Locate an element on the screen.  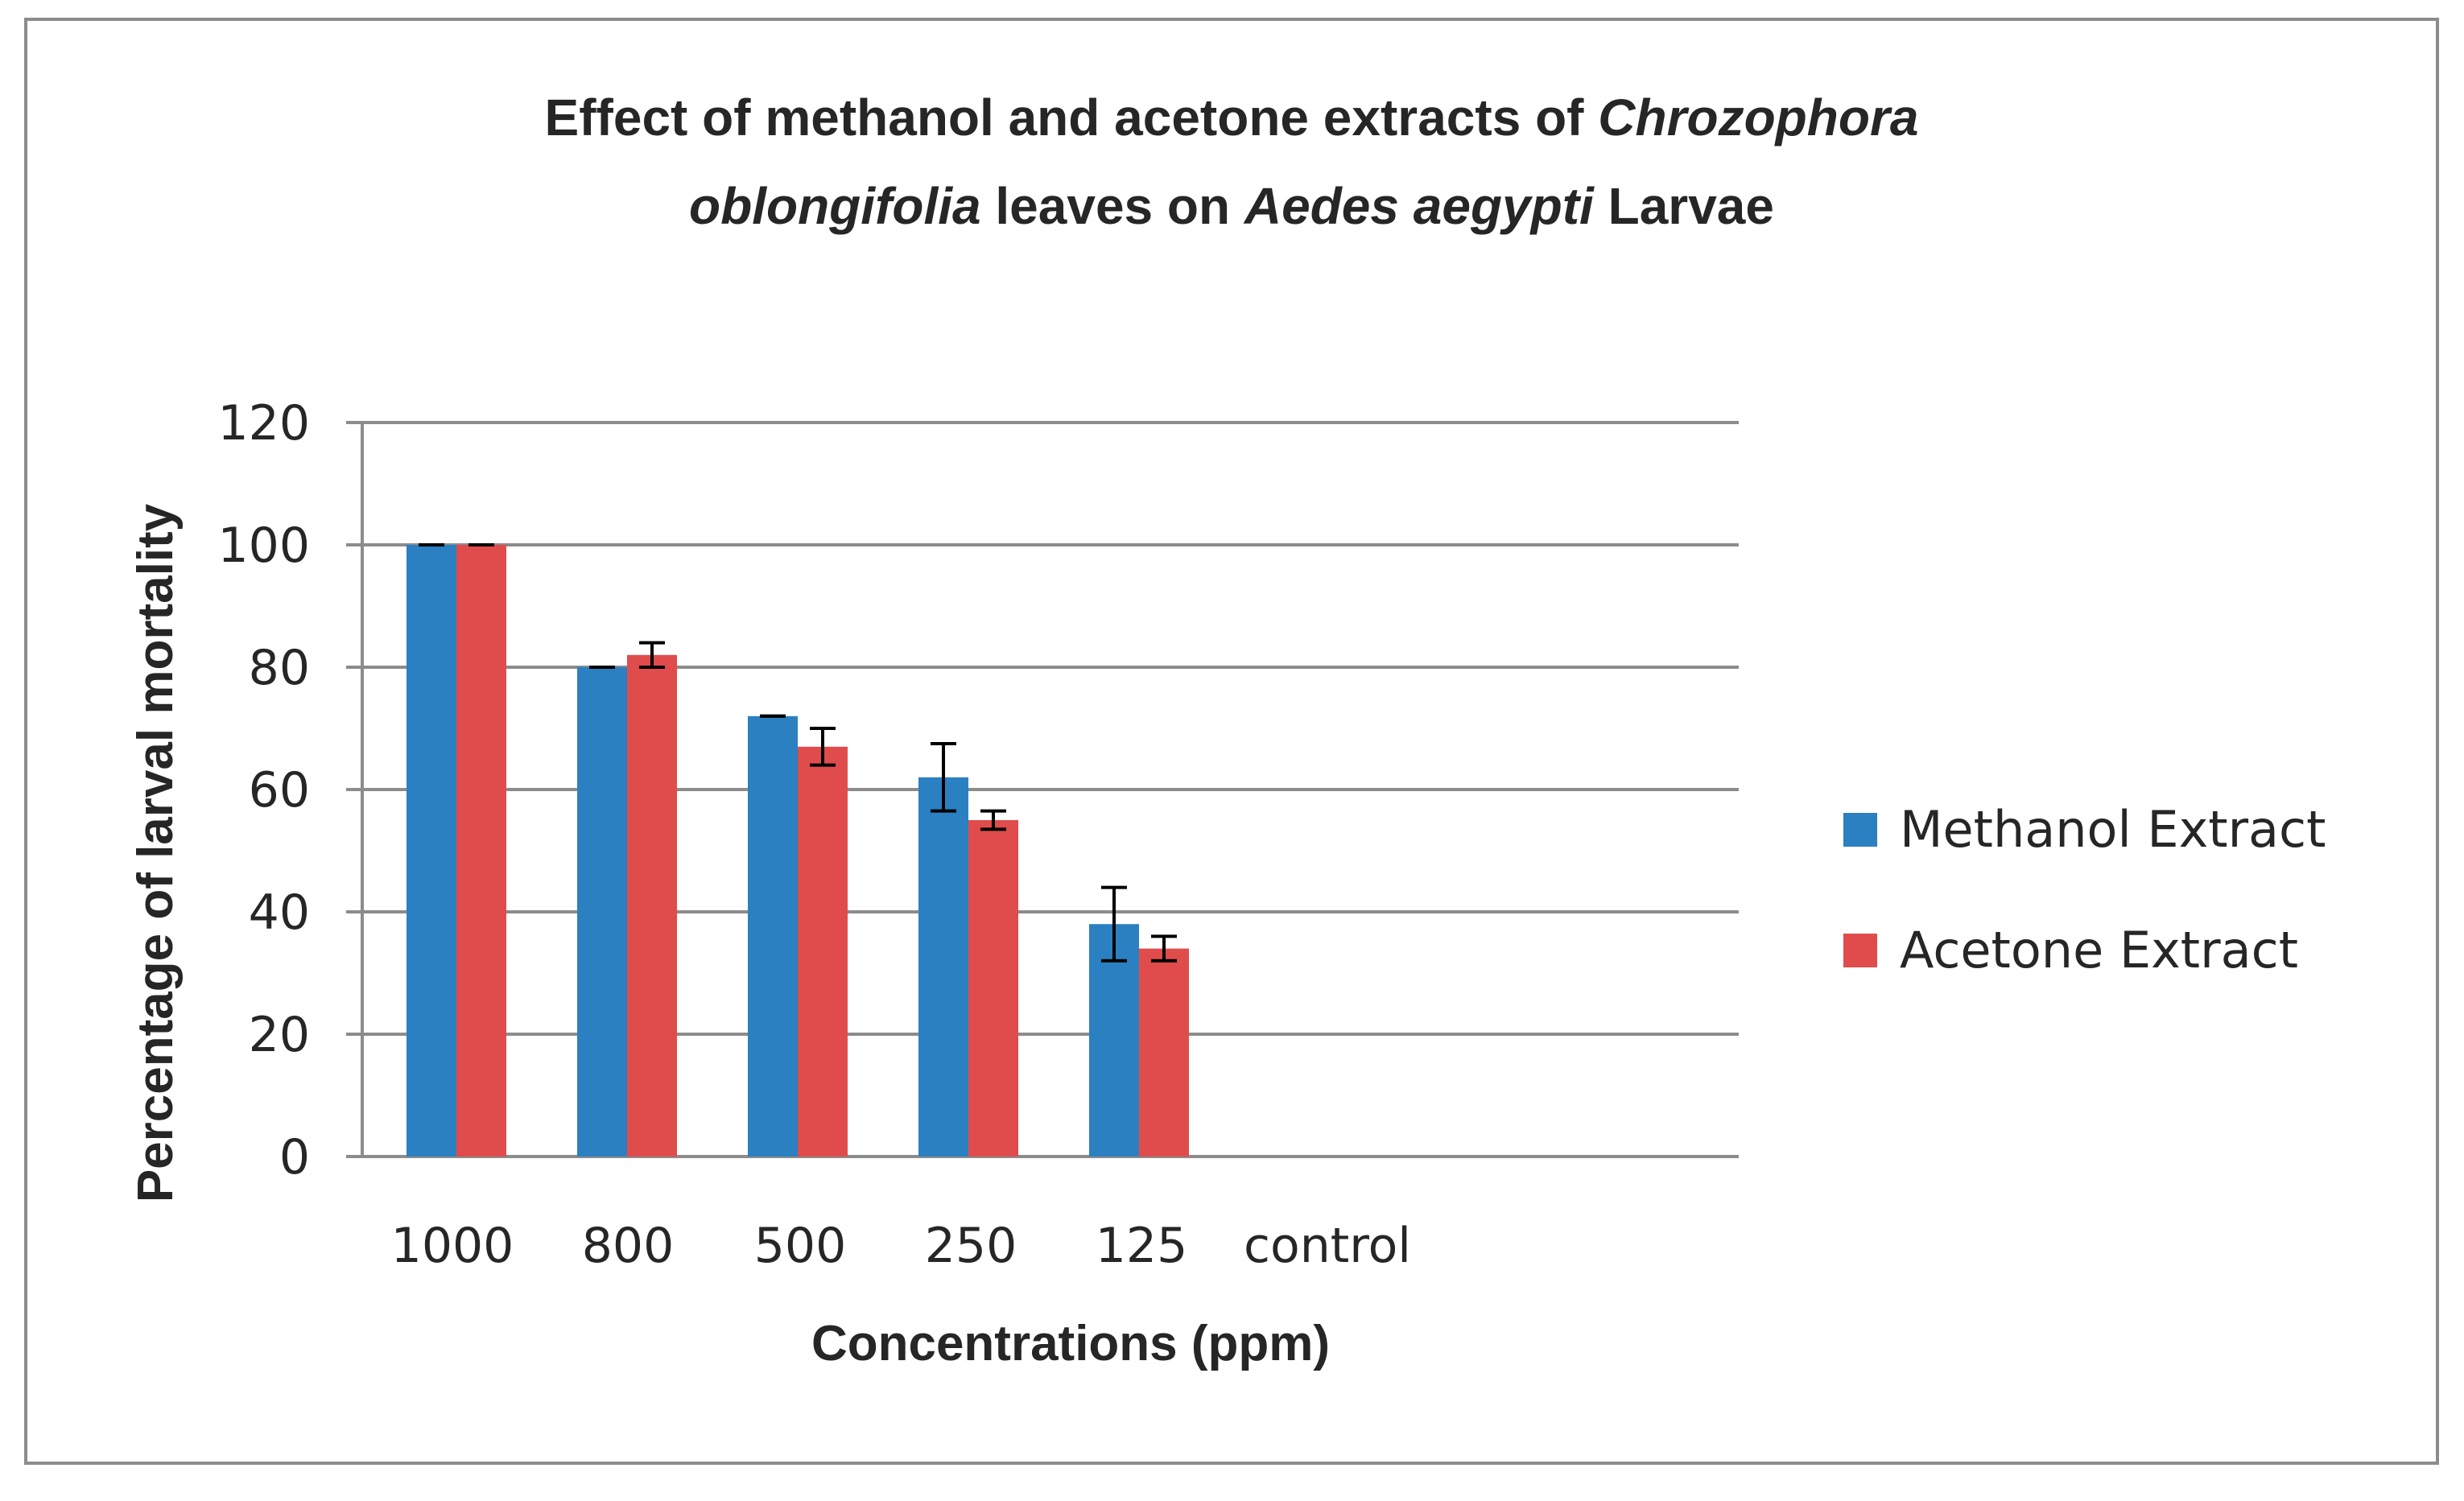
y-tick-40: 40 is located at coordinates (279, 913).